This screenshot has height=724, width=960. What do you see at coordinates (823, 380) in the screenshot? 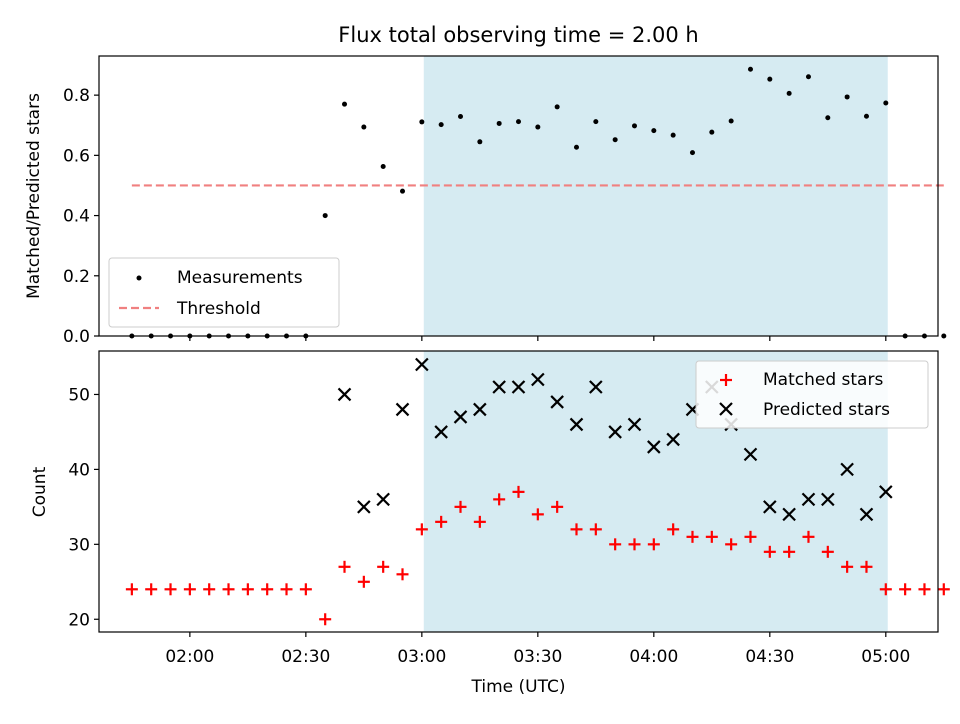
I see `legend-matched-label: Matched stars` at bounding box center [823, 380].